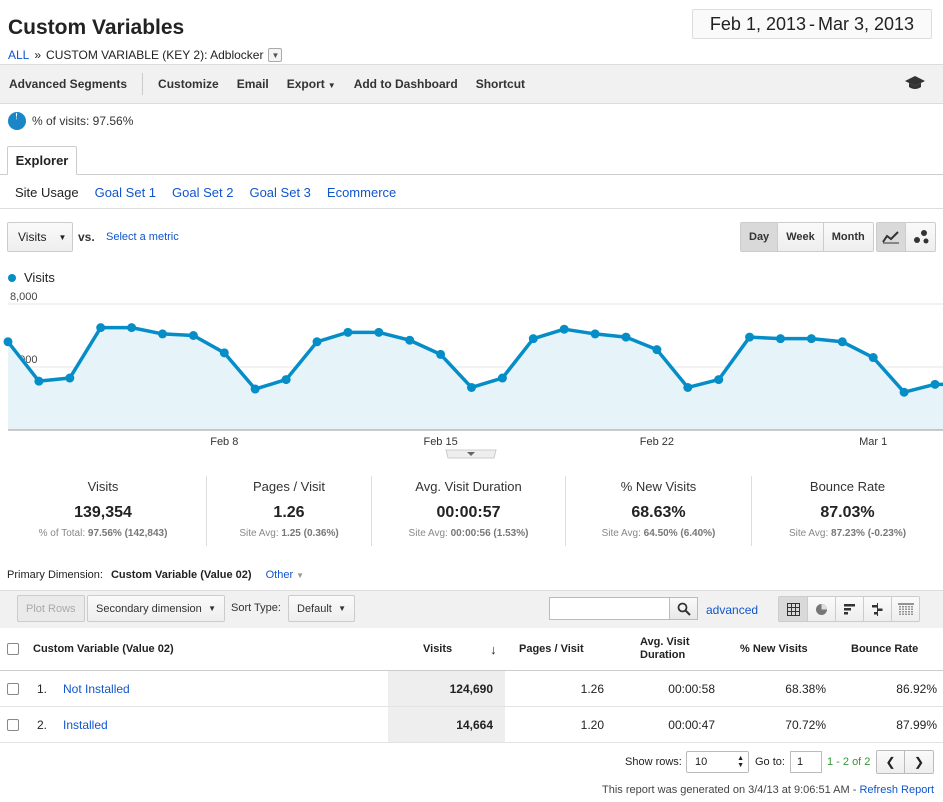  Describe the element at coordinates (493, 649) in the screenshot. I see `sort-arrow-down-icon: ↓` at that location.